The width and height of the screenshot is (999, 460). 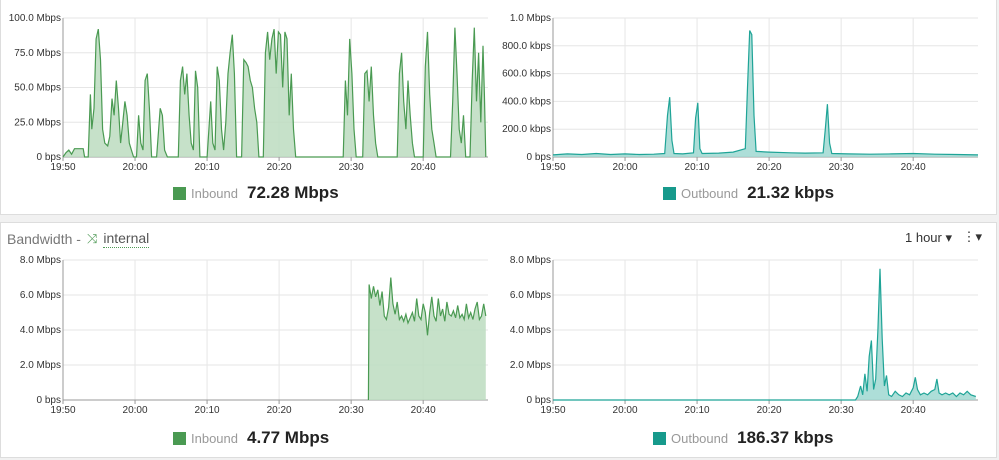 I want to click on panel-title: Bandwidth -, so click(x=44, y=239).